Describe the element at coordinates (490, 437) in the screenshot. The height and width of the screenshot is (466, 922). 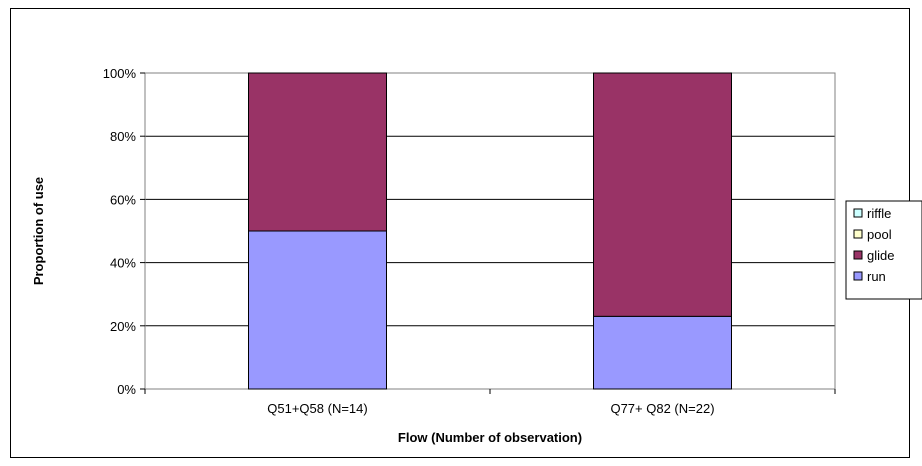
I see `x-axis-title: Flow (Number of observation)` at that location.